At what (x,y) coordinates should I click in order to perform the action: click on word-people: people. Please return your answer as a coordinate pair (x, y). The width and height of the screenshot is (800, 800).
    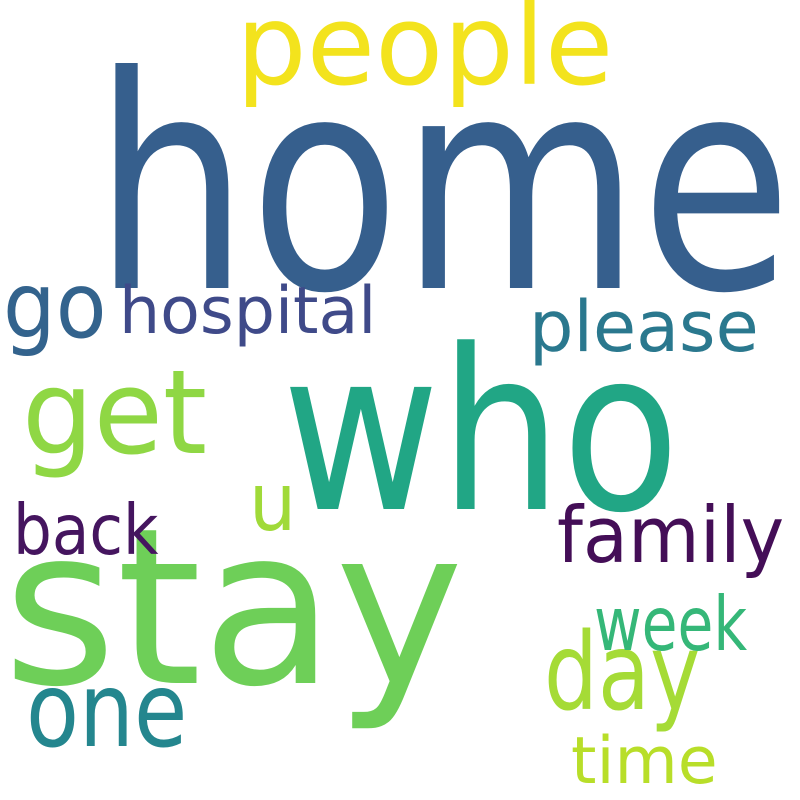
    Looking at the image, I should click on (425, 55).